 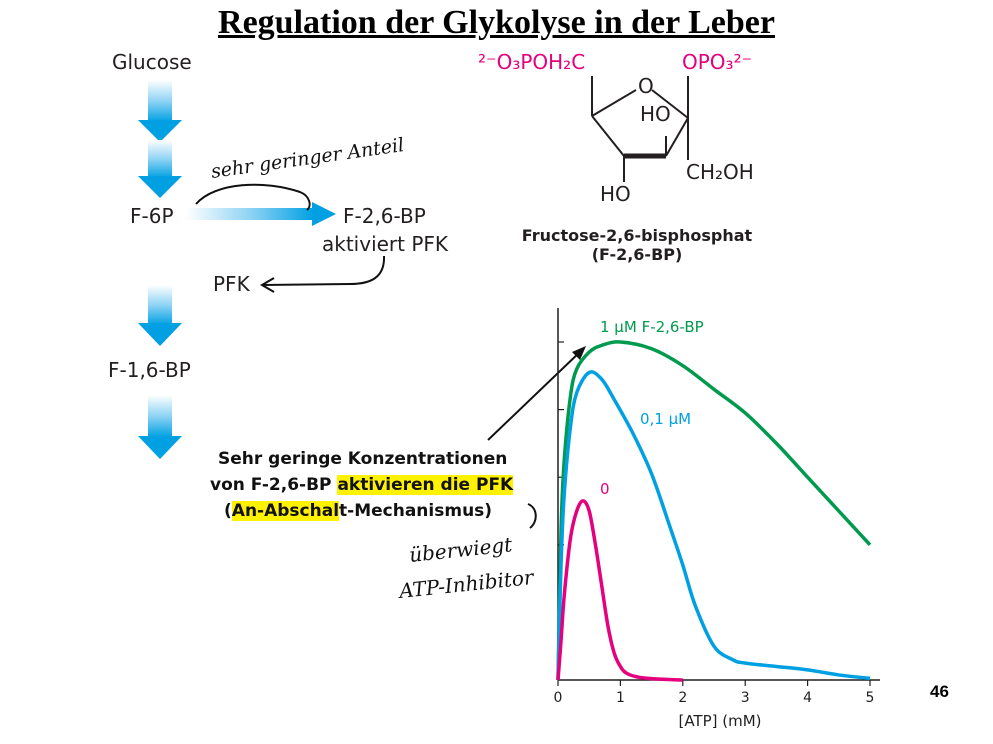 What do you see at coordinates (496, 22) in the screenshot?
I see `page-title: Regulation der Glykolyse in der Leber` at bounding box center [496, 22].